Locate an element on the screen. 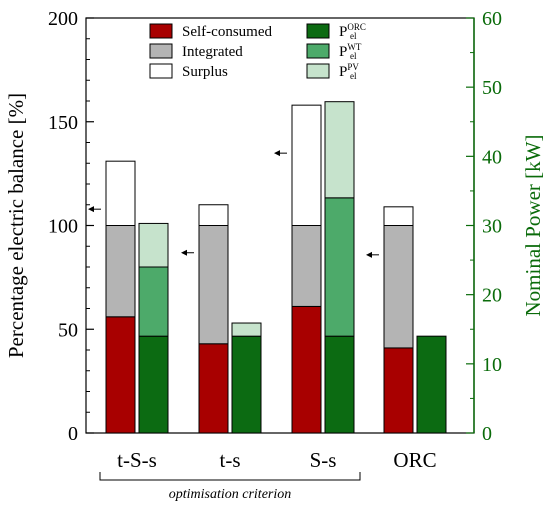  legend-label: Self-consumed is located at coordinates (227, 32).